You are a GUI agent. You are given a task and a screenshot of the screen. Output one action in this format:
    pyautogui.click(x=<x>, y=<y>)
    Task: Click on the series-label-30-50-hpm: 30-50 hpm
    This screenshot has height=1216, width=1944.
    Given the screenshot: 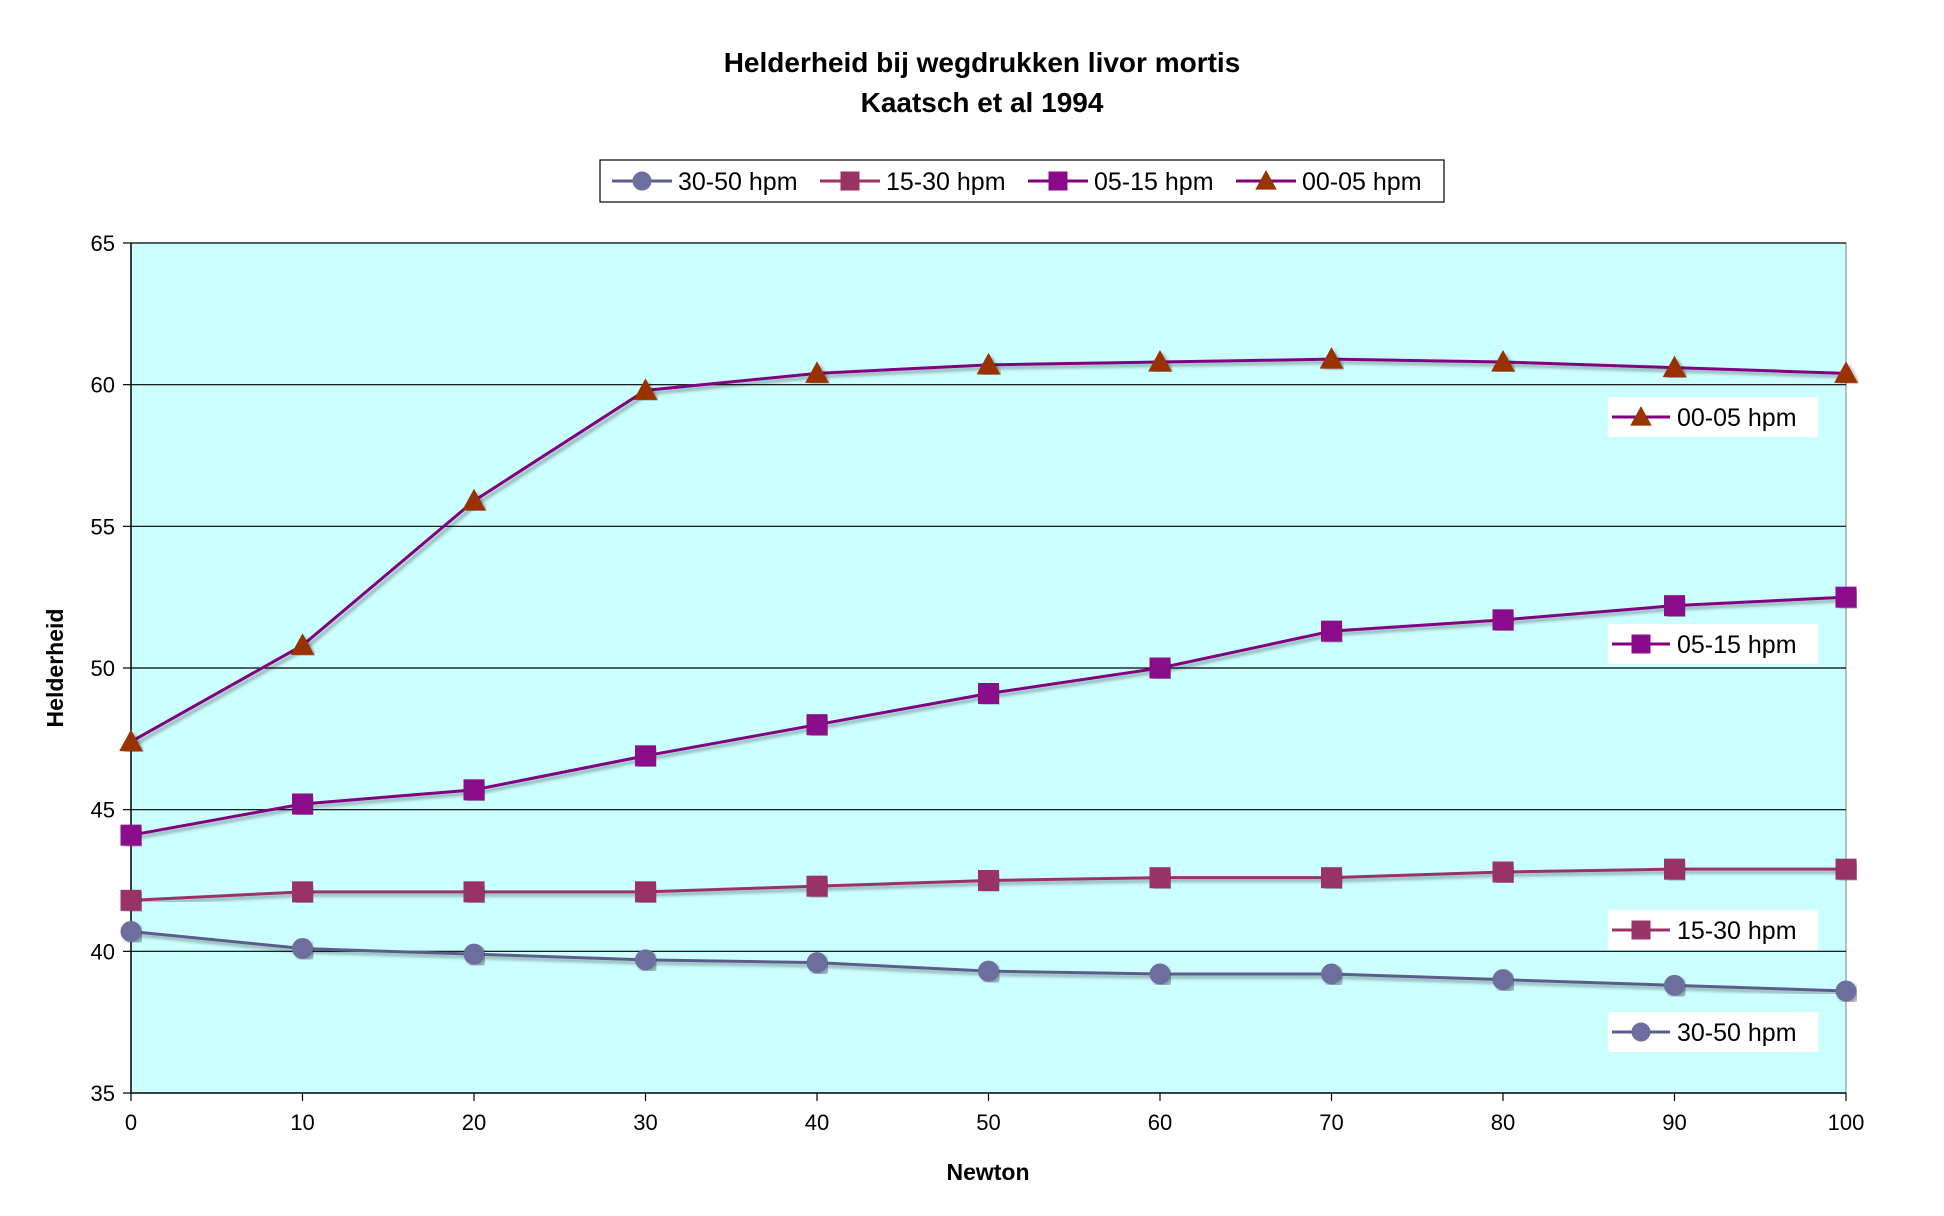 What is the action you would take?
    pyautogui.click(x=1713, y=1032)
    